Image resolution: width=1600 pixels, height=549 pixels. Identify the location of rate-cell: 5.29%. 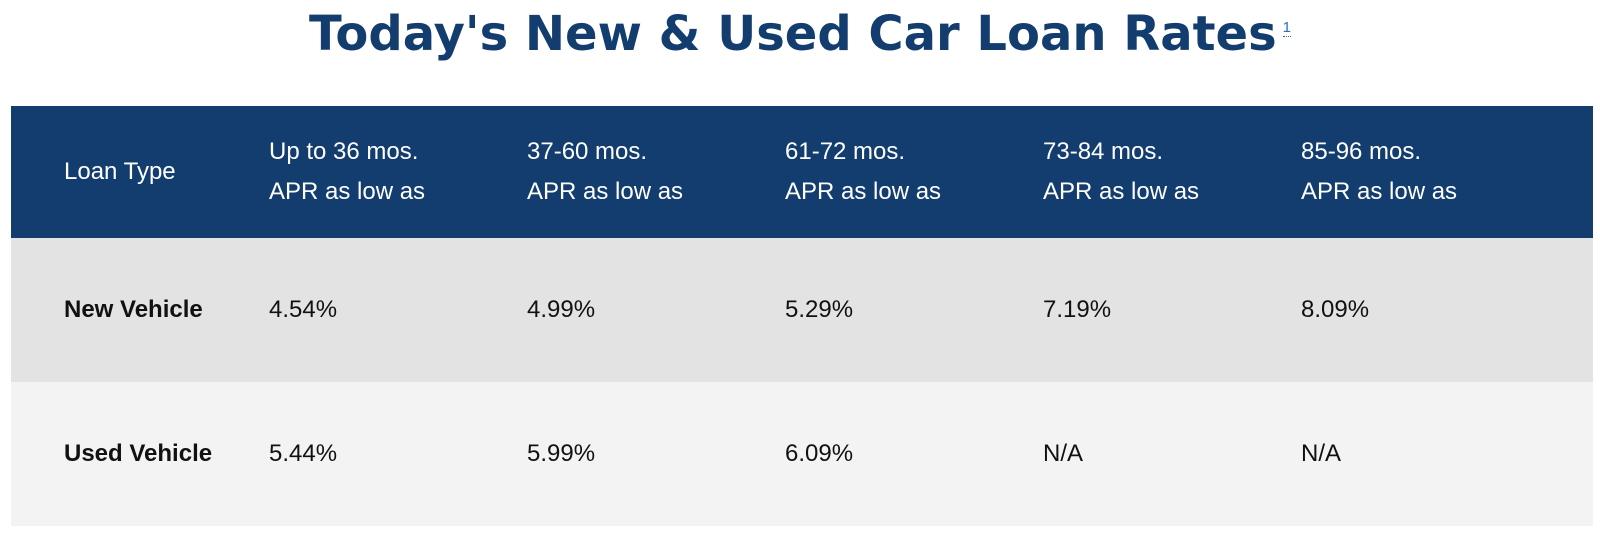
(819, 309).